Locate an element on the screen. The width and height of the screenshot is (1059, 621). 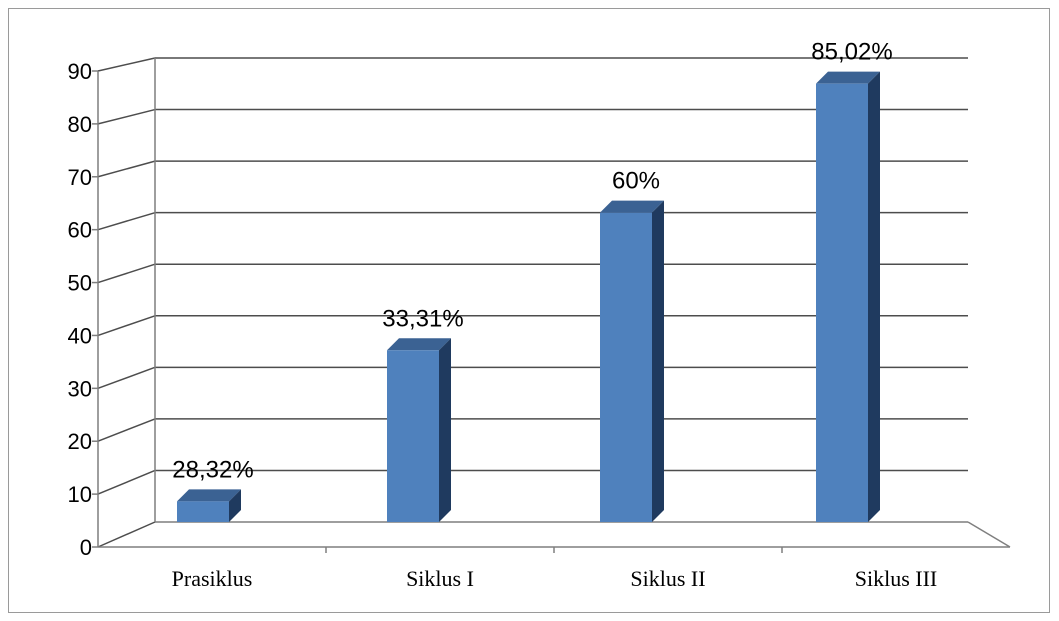
x-tick-label: Siklus II is located at coordinates (667, 578).